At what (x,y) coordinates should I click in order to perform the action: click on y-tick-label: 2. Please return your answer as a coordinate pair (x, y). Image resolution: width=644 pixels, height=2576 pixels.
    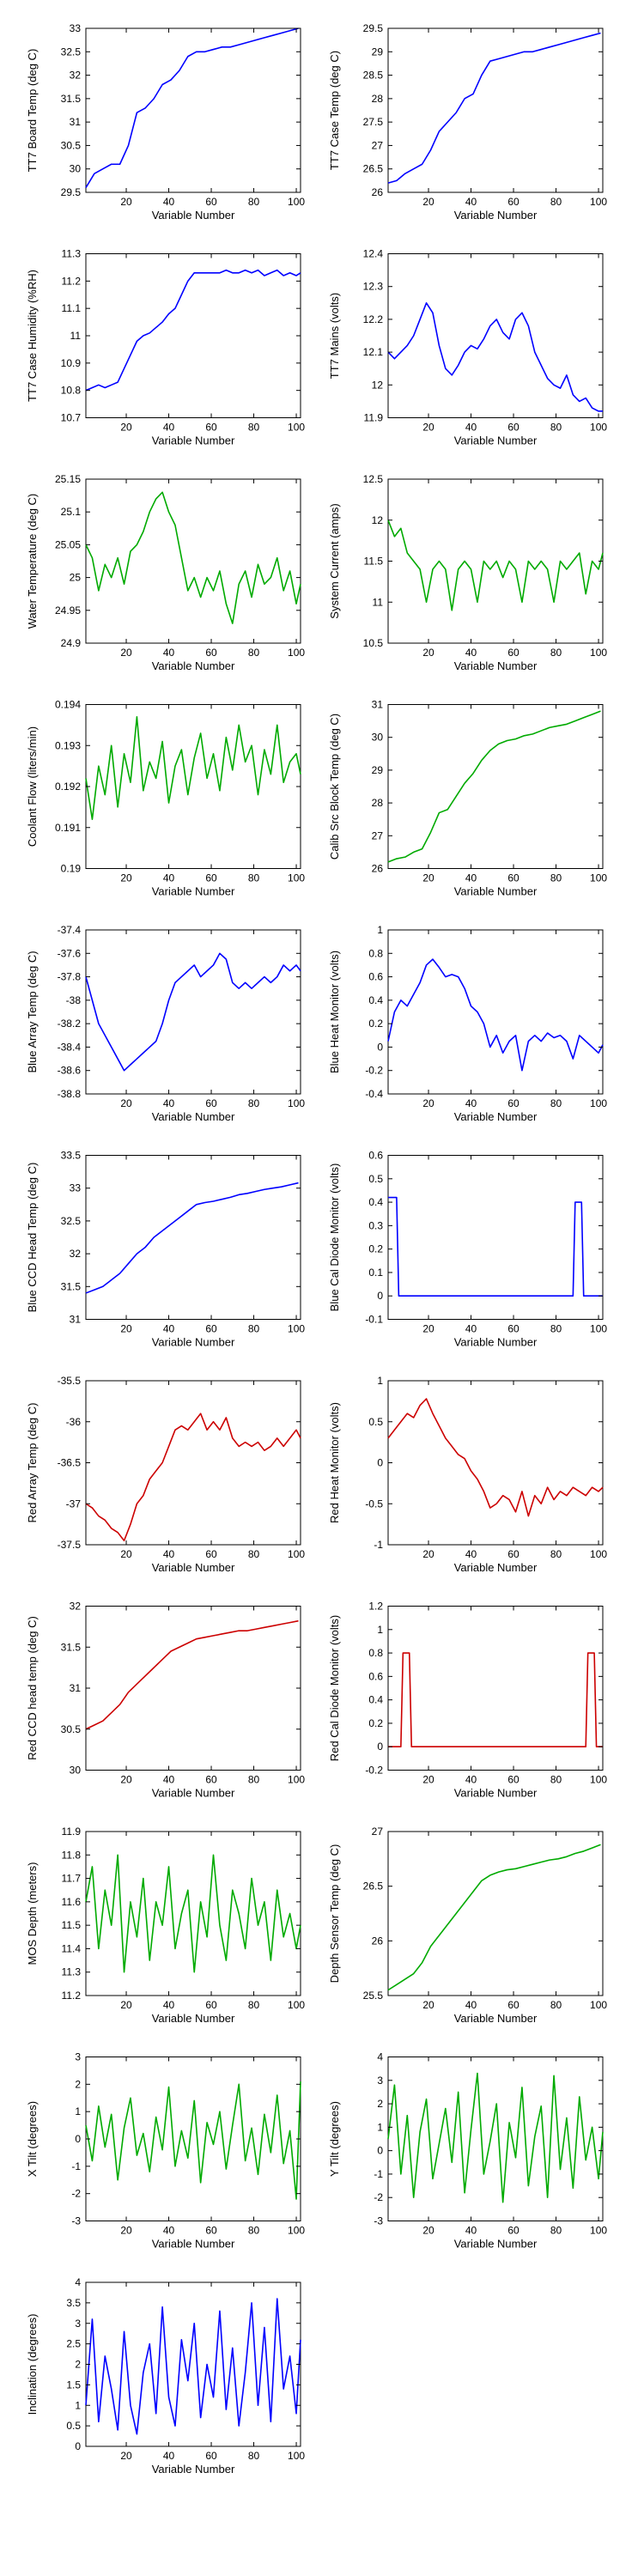
    Looking at the image, I should click on (78, 2084).